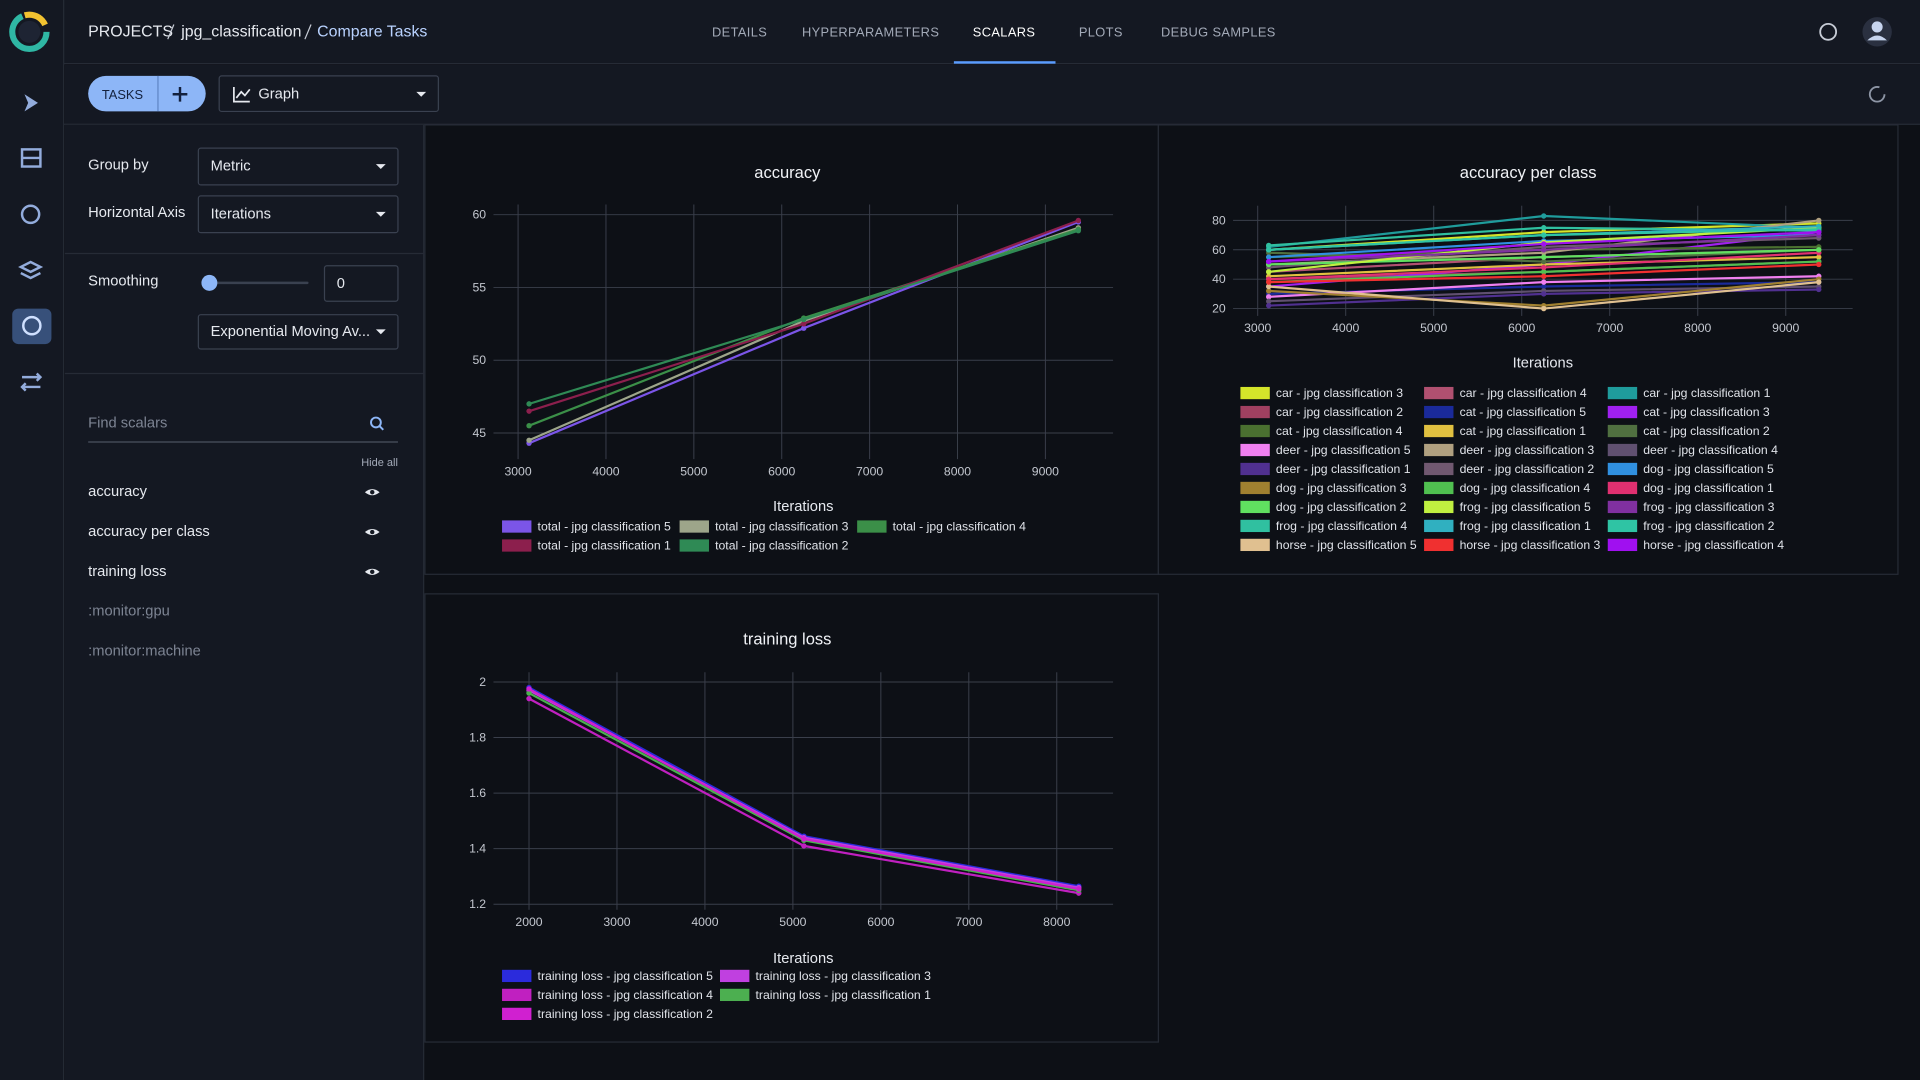 The image size is (1920, 1080). What do you see at coordinates (1525, 507) in the screenshot?
I see `legend-label: frog - jpg classification 5` at bounding box center [1525, 507].